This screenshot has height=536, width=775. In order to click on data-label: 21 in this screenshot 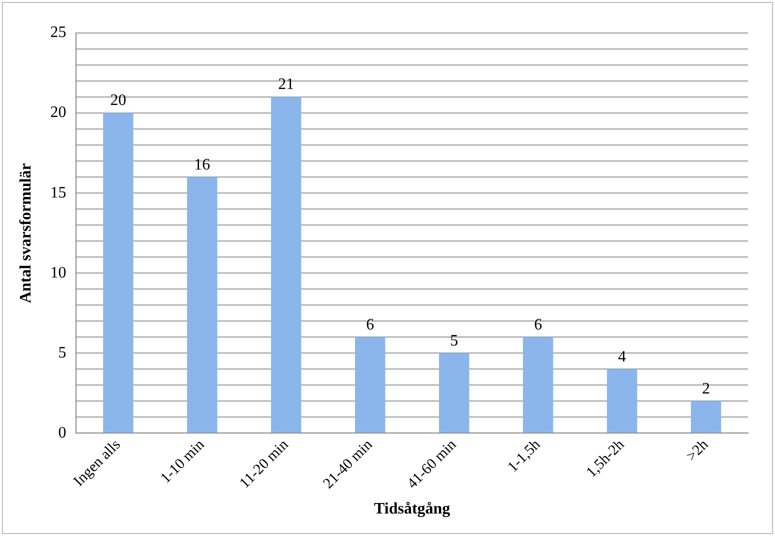, I will do `click(286, 85)`.